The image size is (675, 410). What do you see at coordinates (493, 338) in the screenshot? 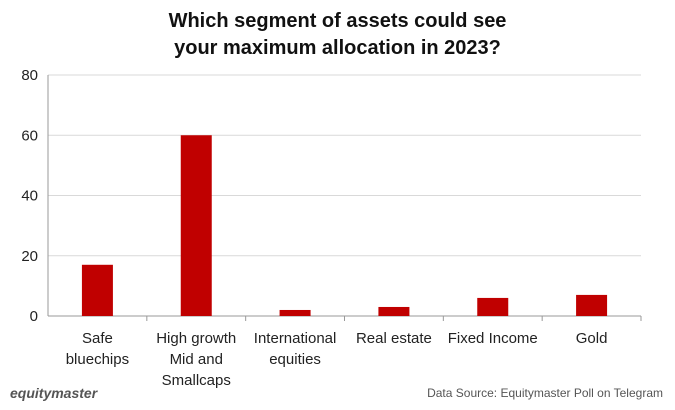
I see `x-tick-label: Fixed Income` at bounding box center [493, 338].